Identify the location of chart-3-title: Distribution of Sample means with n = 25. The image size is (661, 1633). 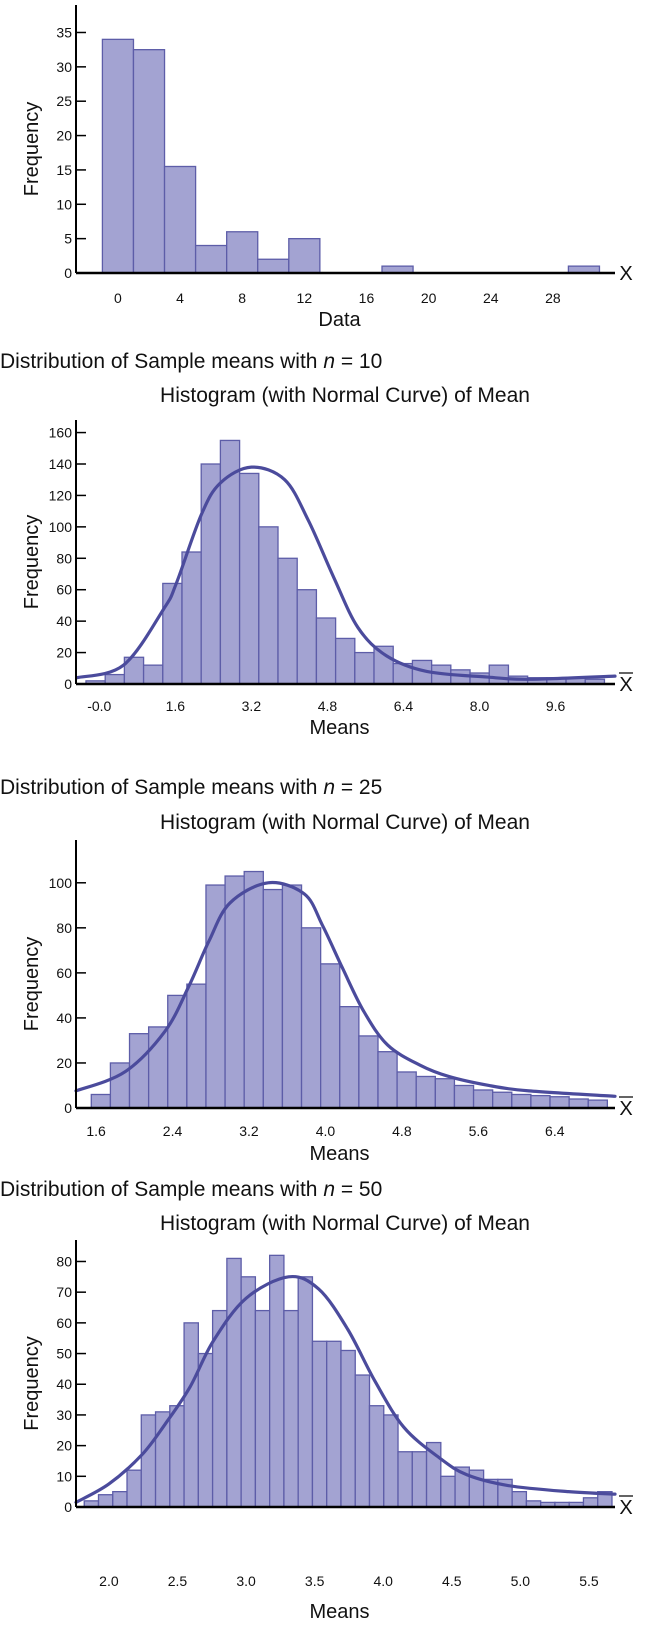
(191, 787).